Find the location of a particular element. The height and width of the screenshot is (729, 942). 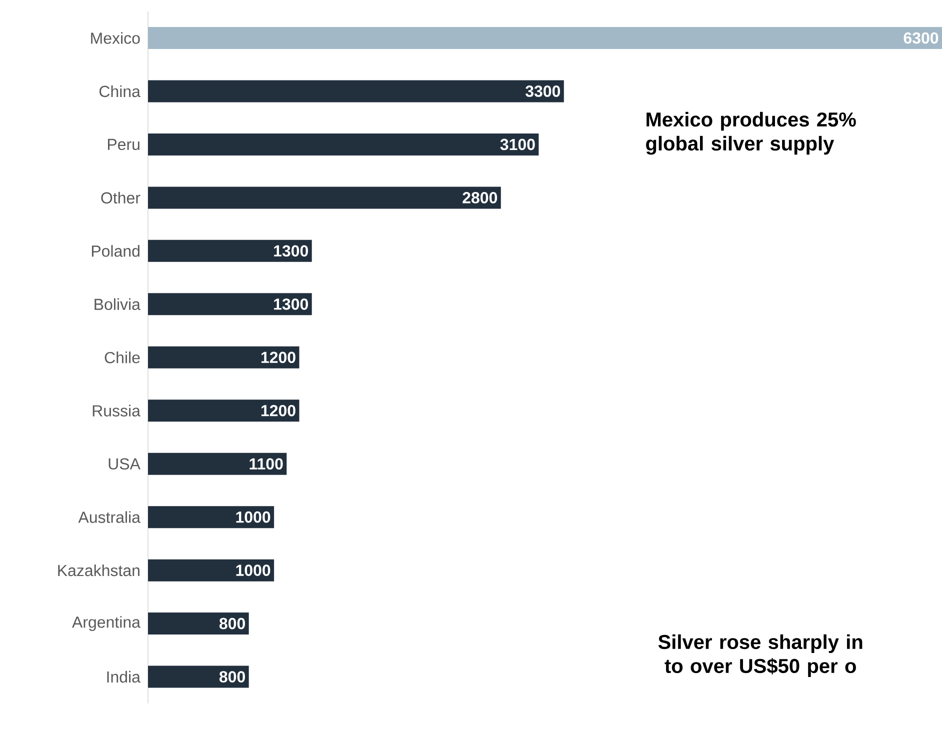

data-label: 3100 is located at coordinates (517, 144).